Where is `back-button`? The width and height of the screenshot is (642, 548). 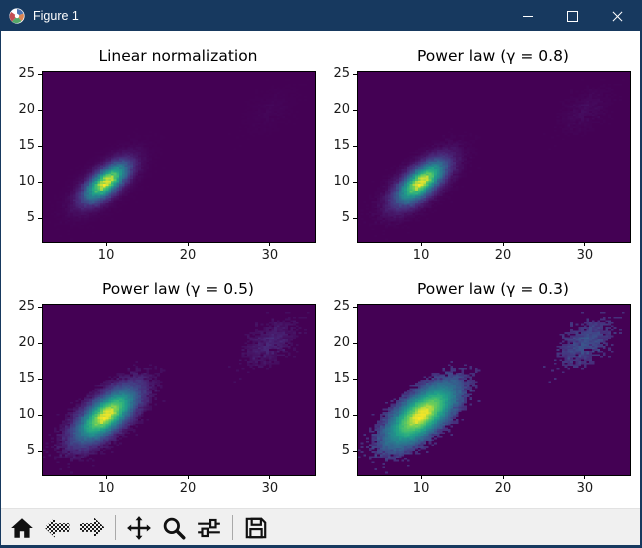 back-button is located at coordinates (57, 528).